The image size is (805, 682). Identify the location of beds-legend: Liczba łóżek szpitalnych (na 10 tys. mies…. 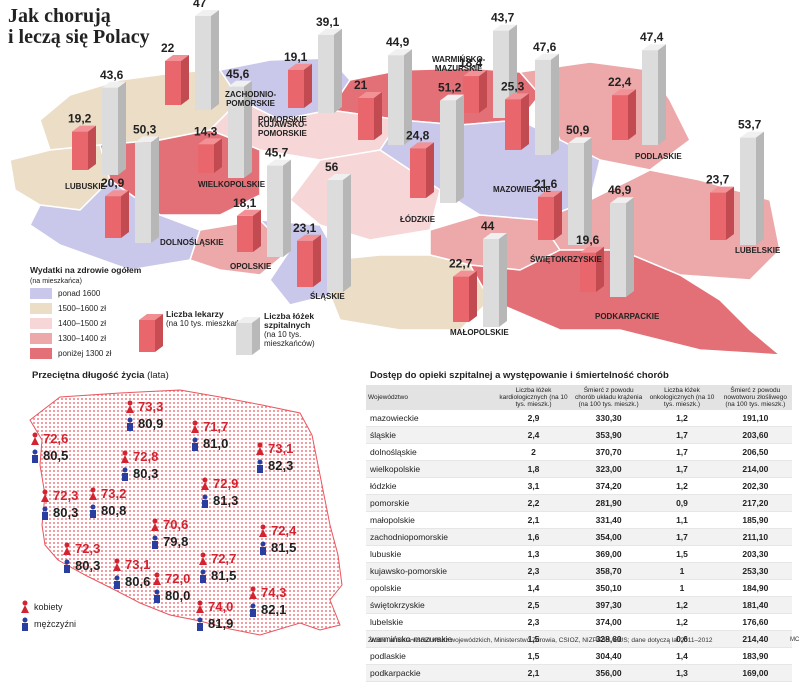
(289, 330).